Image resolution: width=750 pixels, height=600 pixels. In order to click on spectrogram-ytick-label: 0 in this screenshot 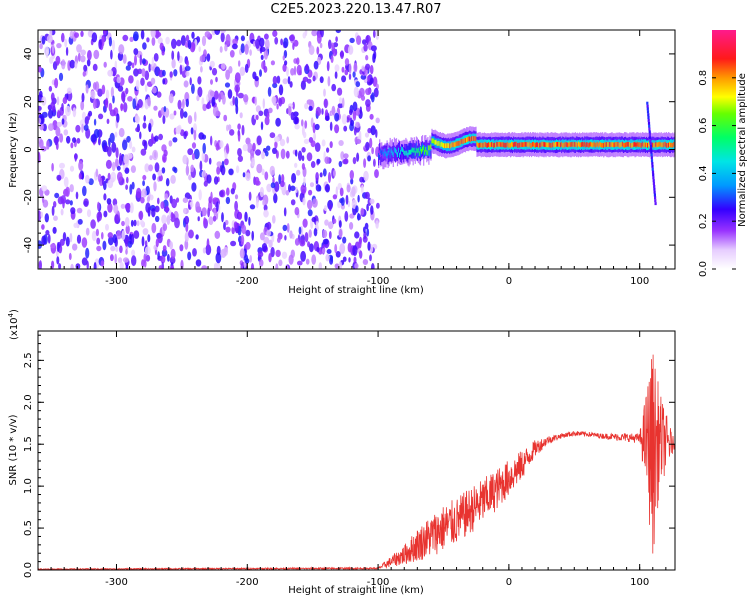, I will do `click(28, 149)`.